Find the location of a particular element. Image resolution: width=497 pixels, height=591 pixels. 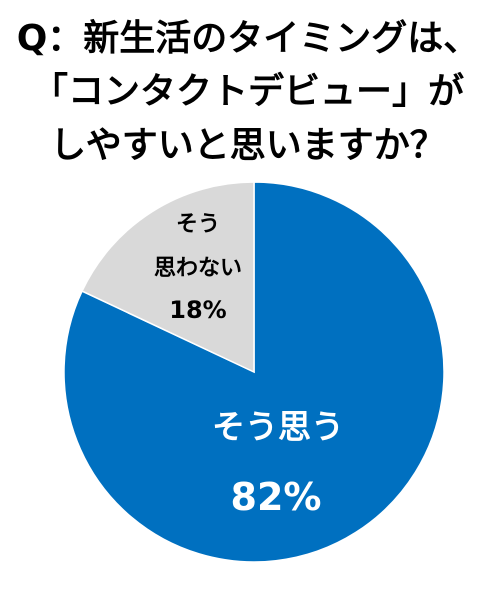

slice-label-agree-name: そう思う is located at coordinates (278, 426).